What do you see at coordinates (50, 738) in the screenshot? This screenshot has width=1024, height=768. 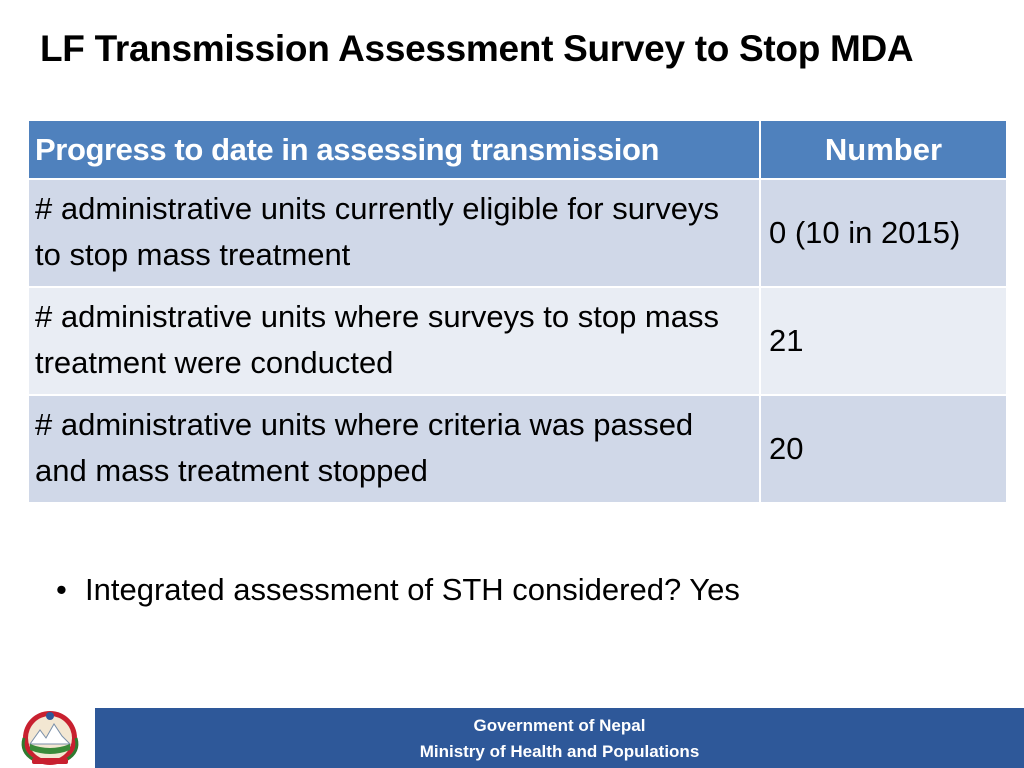 I see `nepal-government-emblem-icon` at bounding box center [50, 738].